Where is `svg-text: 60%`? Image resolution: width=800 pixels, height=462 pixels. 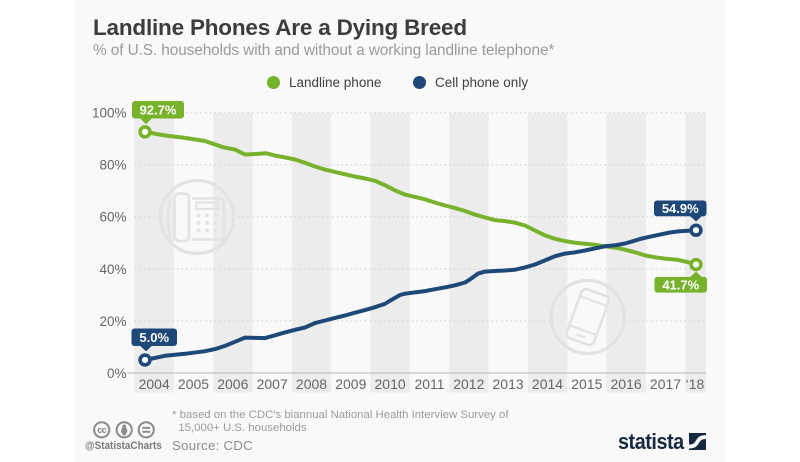
svg-text: 60% is located at coordinates (112, 217).